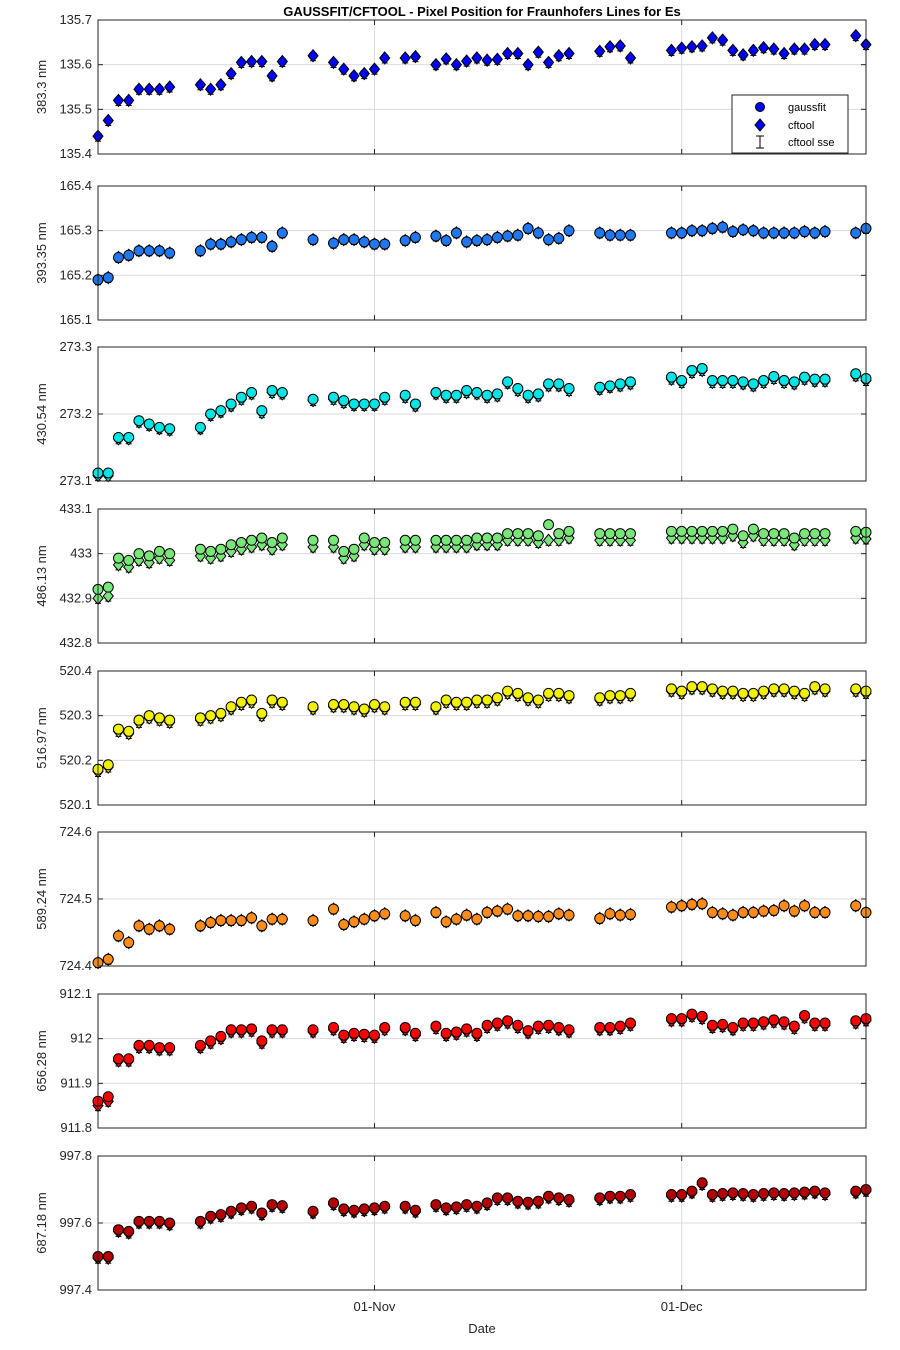 Image resolution: width=900 pixels, height=1350 pixels. I want to click on y-tick-label: 165.3, so click(75, 230).